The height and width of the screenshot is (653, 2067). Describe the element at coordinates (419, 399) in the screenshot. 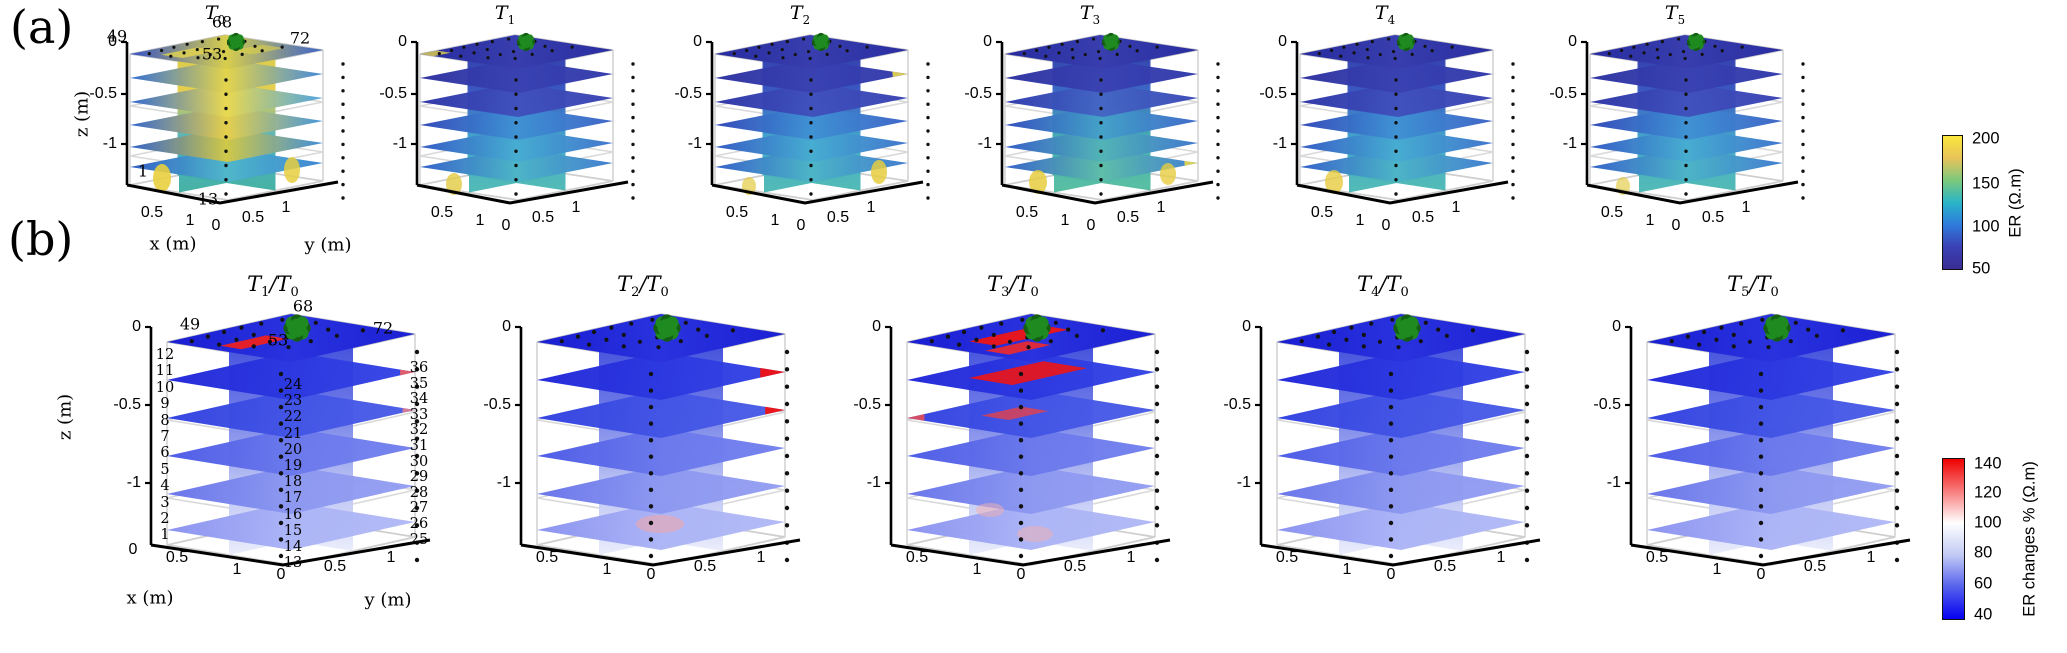

I see `borehole-electrode-number: 34` at that location.